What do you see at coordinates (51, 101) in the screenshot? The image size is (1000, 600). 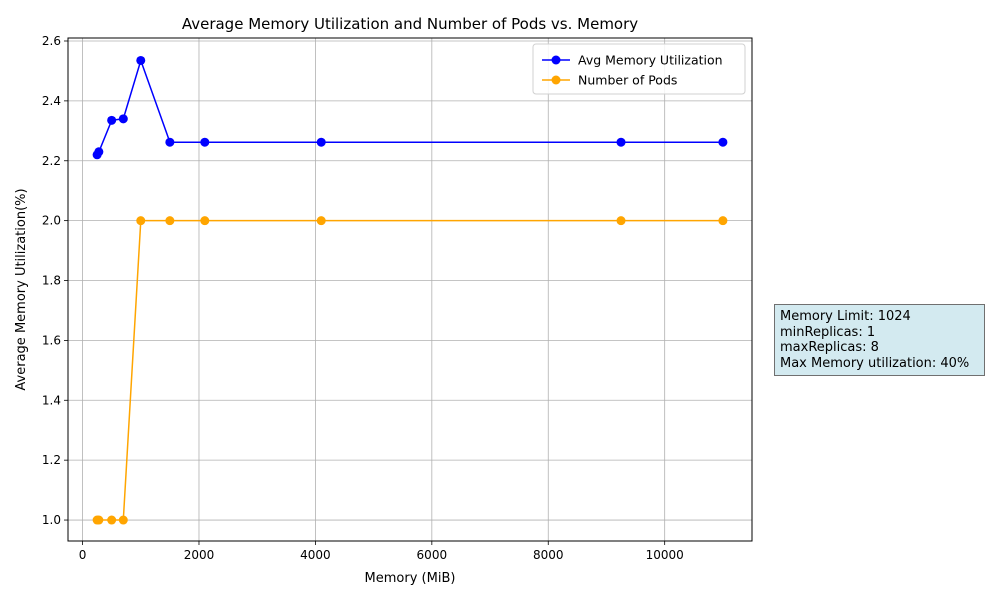 I see `y-tick-label: 2.4` at bounding box center [51, 101].